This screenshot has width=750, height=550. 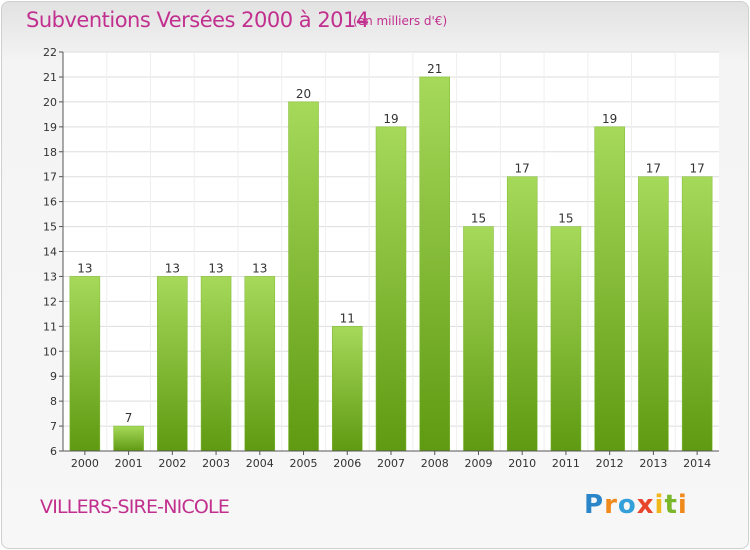 I want to click on value-label: 21, so click(x=434, y=69).